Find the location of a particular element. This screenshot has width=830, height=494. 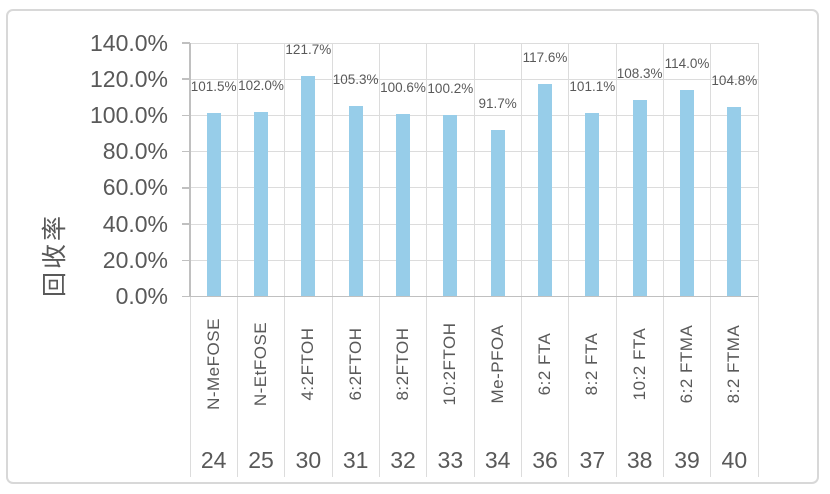

bar-value-label: 101.1% is located at coordinates (592, 87).